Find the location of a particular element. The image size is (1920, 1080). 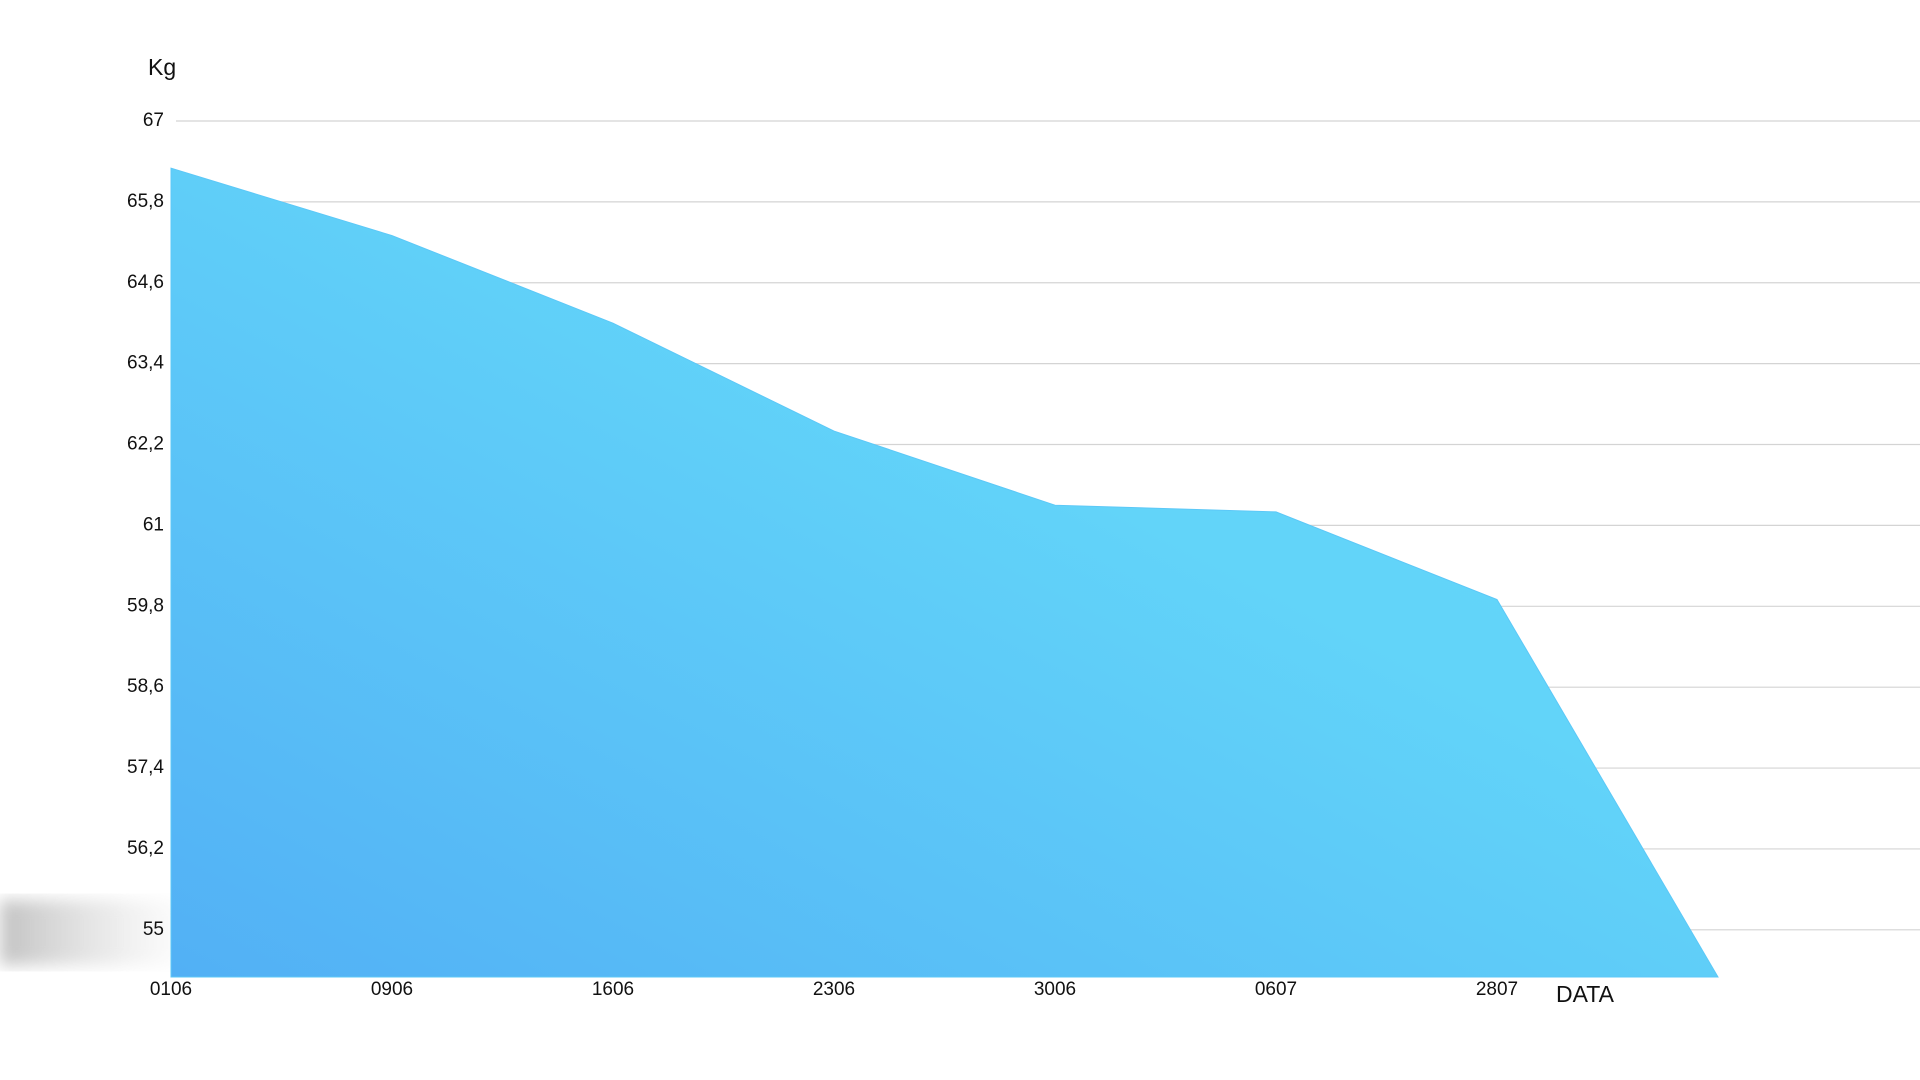

y-tick-label: 64,6 is located at coordinates (145, 282).